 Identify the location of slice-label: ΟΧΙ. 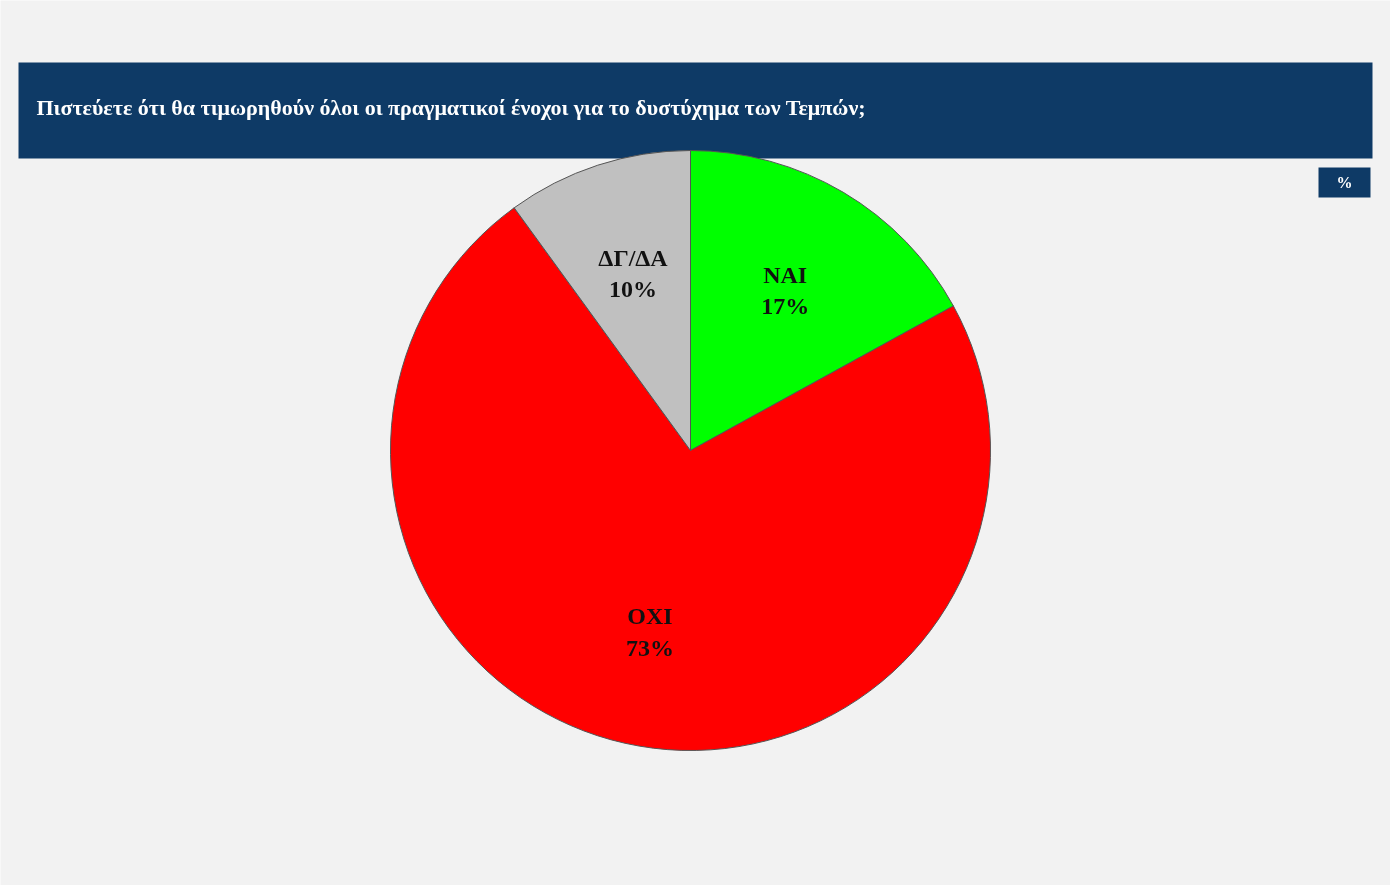
(650, 616).